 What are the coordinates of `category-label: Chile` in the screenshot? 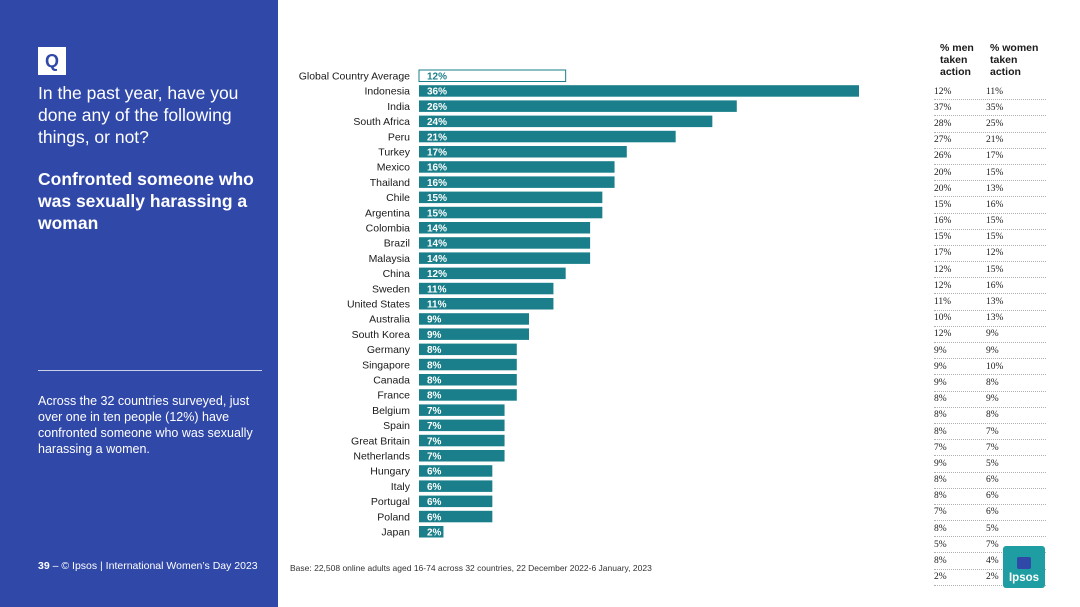 It's located at (398, 198).